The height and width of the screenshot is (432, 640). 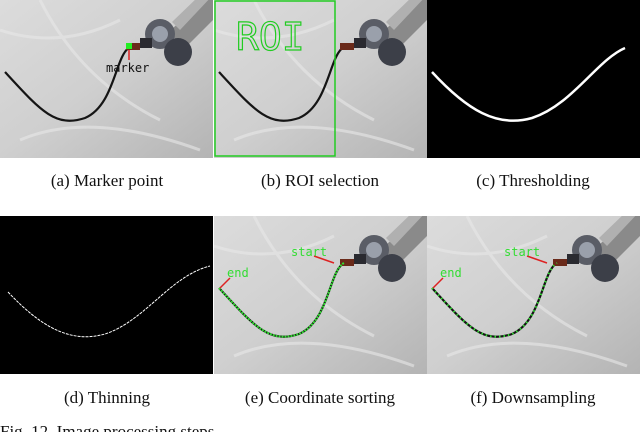 I want to click on marker-label: marker, so click(x=127, y=68).